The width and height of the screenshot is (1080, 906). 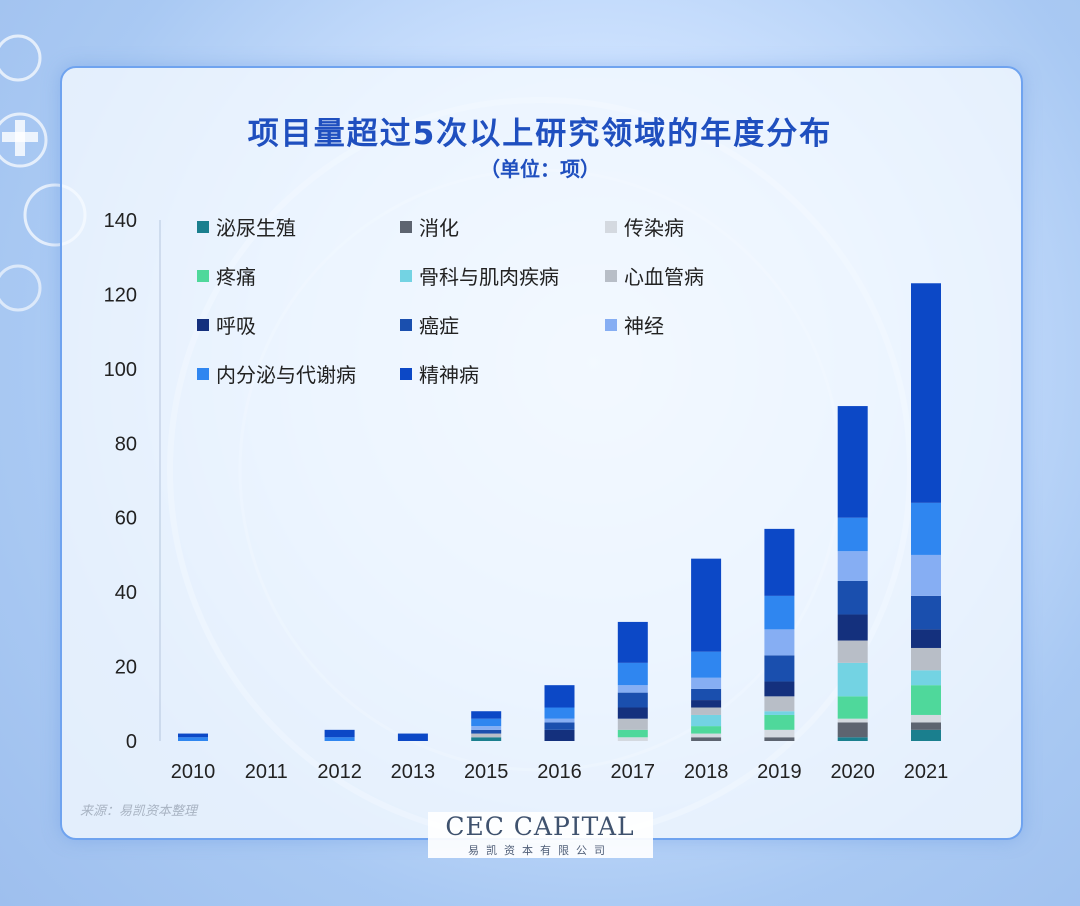 I want to click on legend-item: 呼吸, so click(x=226, y=324).